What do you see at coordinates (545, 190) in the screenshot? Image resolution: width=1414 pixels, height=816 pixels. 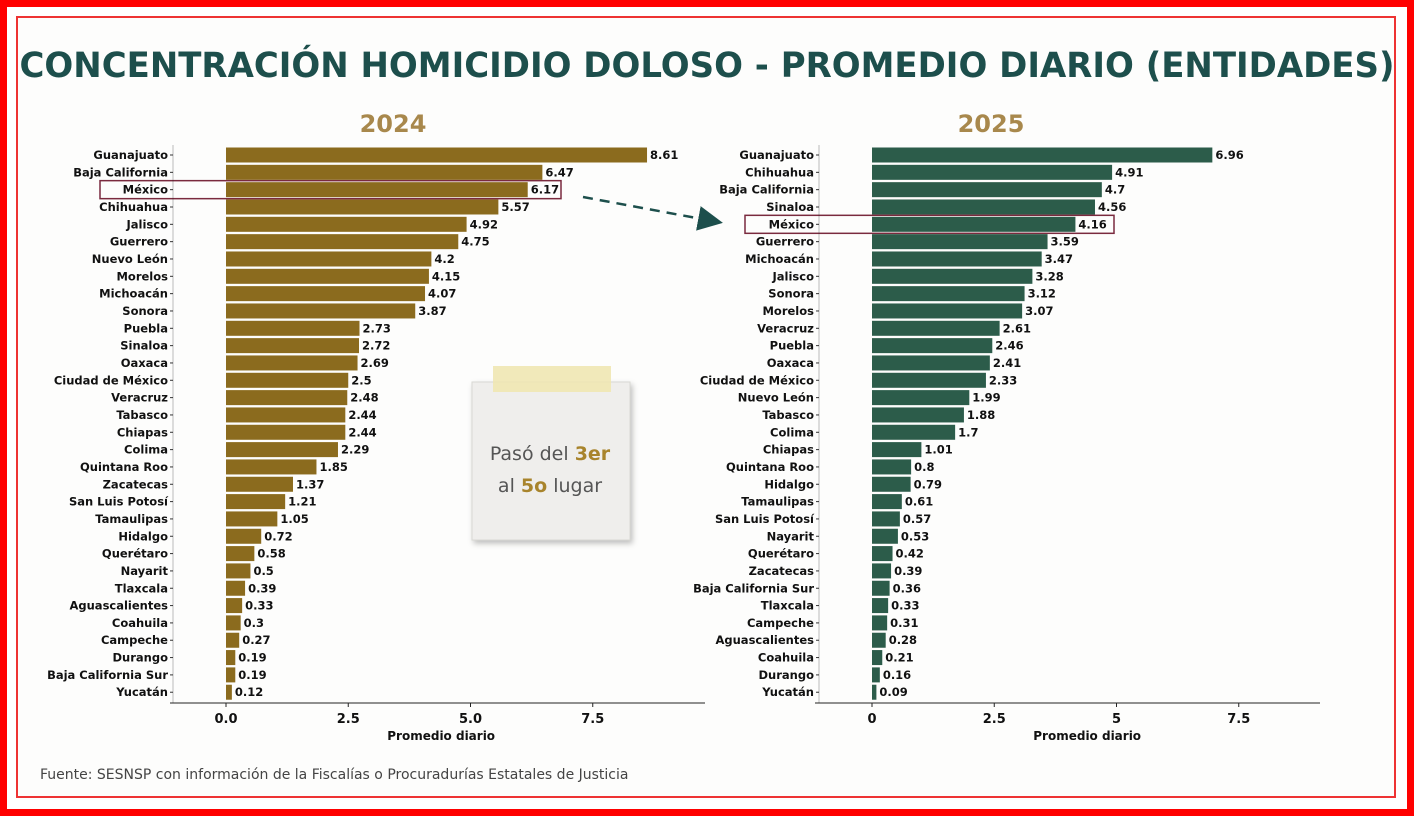 I see `data-label: 6.17` at bounding box center [545, 190].